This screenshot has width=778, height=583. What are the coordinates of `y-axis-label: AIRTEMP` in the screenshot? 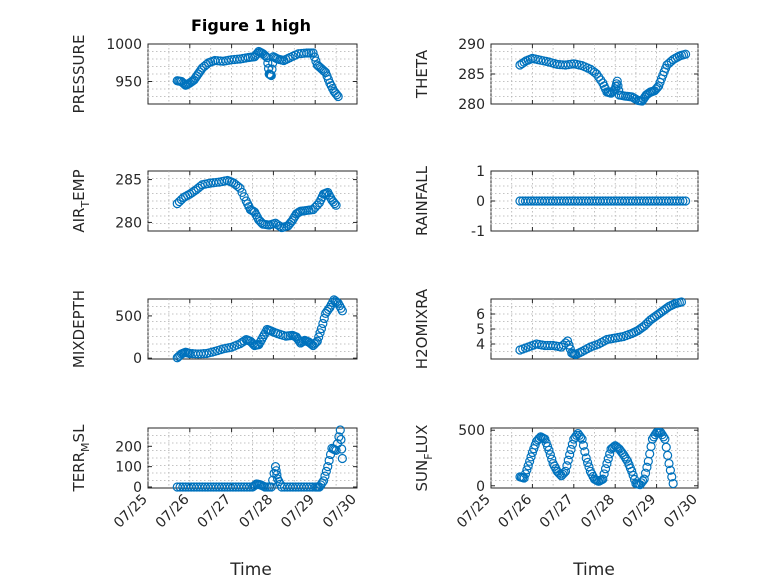 It's located at (81, 200).